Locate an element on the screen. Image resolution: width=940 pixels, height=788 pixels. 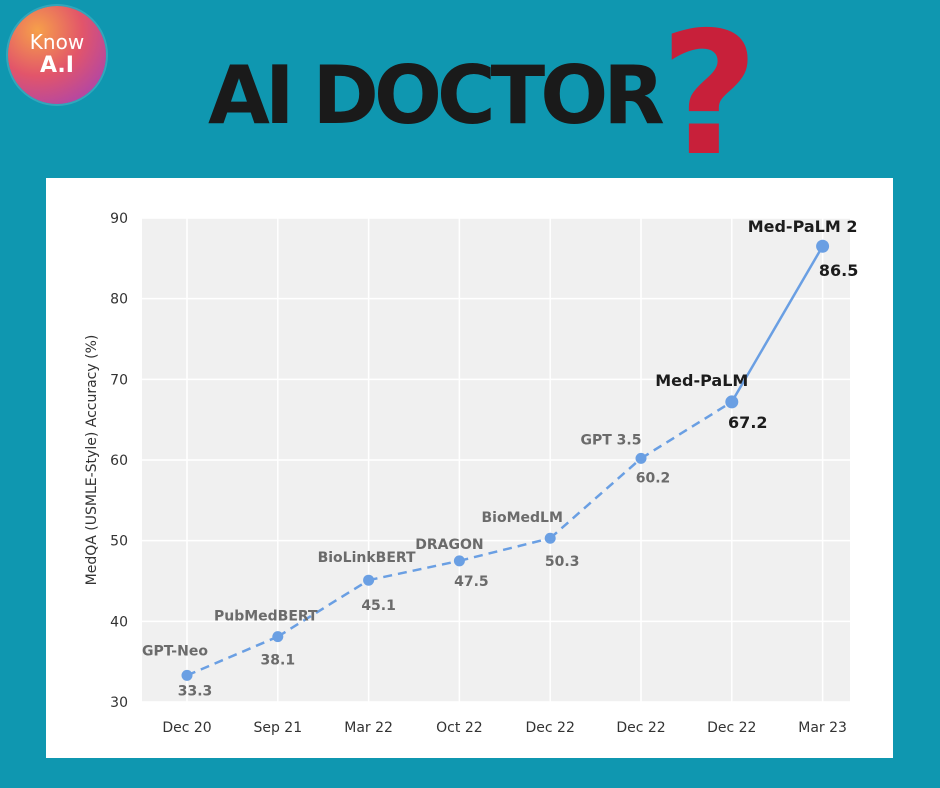
y-tick-label: 70 is located at coordinates (119, 380).